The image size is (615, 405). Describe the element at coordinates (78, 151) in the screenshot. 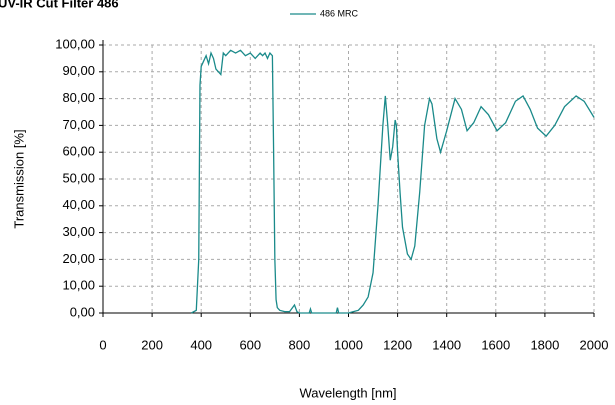

I see `y-tick-label: 60,00` at that location.